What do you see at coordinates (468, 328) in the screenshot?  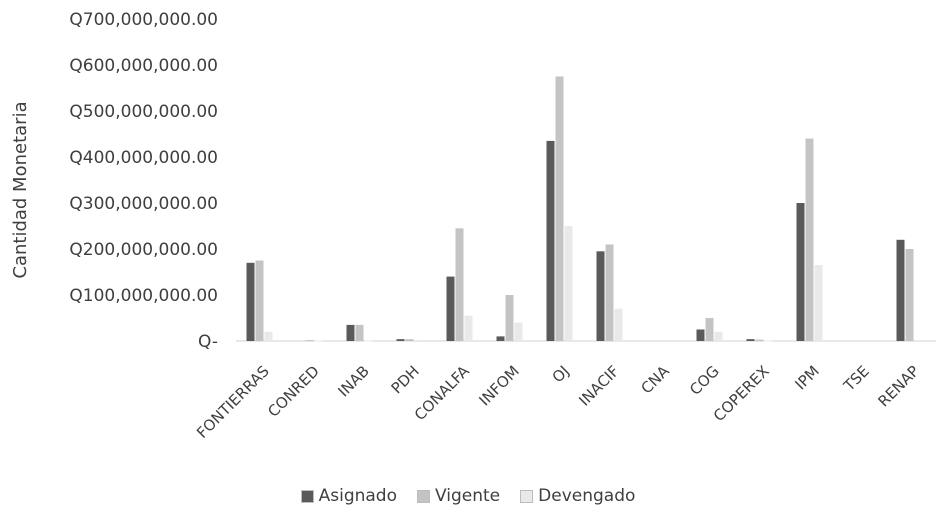 I see `bar-devengado-conalfa` at bounding box center [468, 328].